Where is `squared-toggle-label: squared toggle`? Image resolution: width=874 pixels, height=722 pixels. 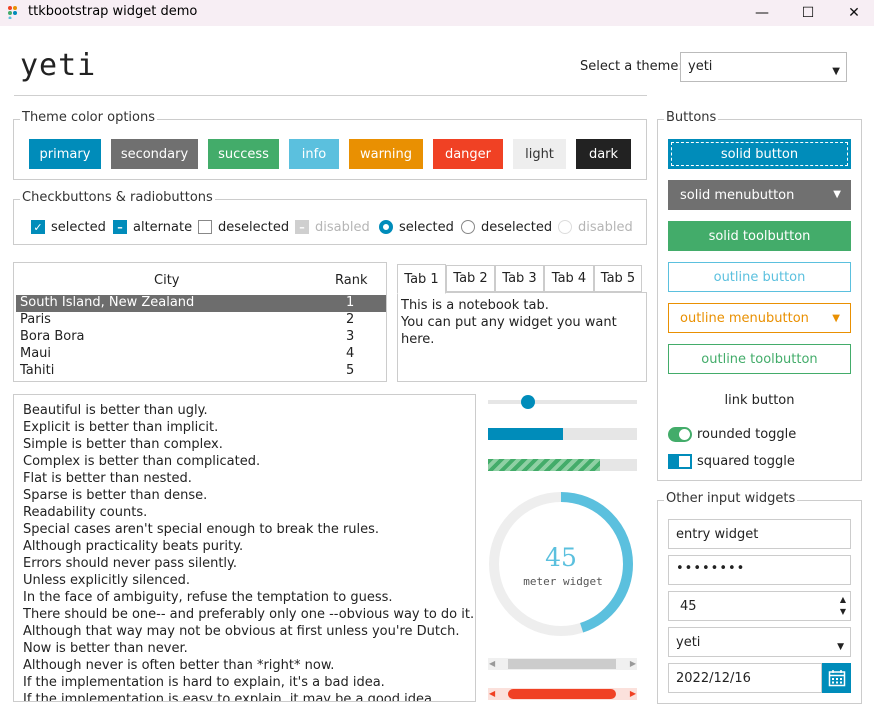 squared-toggle-label: squared toggle is located at coordinates (746, 461).